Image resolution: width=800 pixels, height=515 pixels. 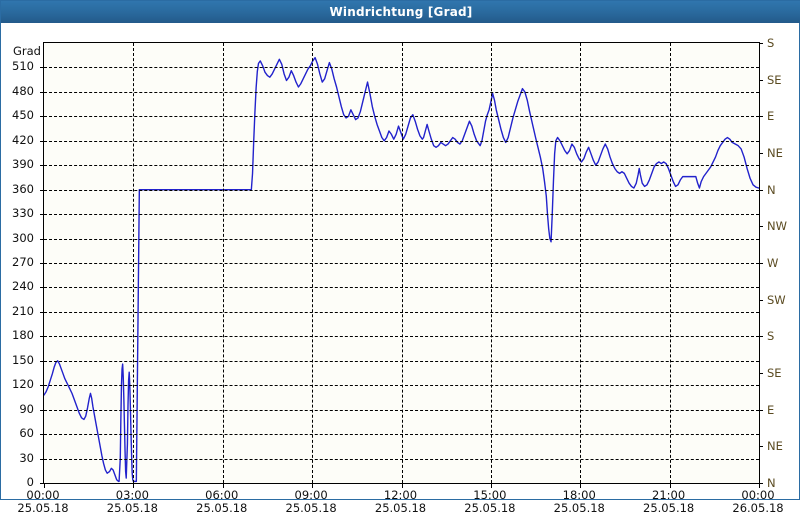 I want to click on y-tick-label: 120, so click(x=23, y=384).